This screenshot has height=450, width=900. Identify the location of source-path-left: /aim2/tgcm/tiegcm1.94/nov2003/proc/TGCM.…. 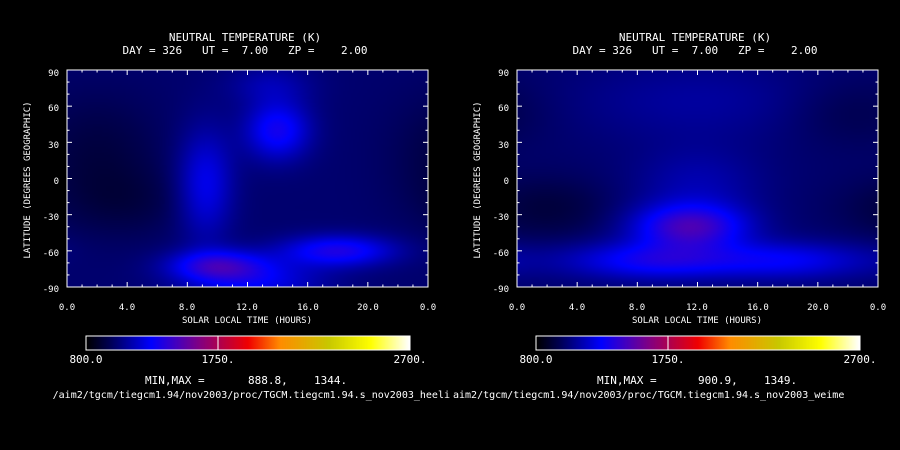
(251, 395).